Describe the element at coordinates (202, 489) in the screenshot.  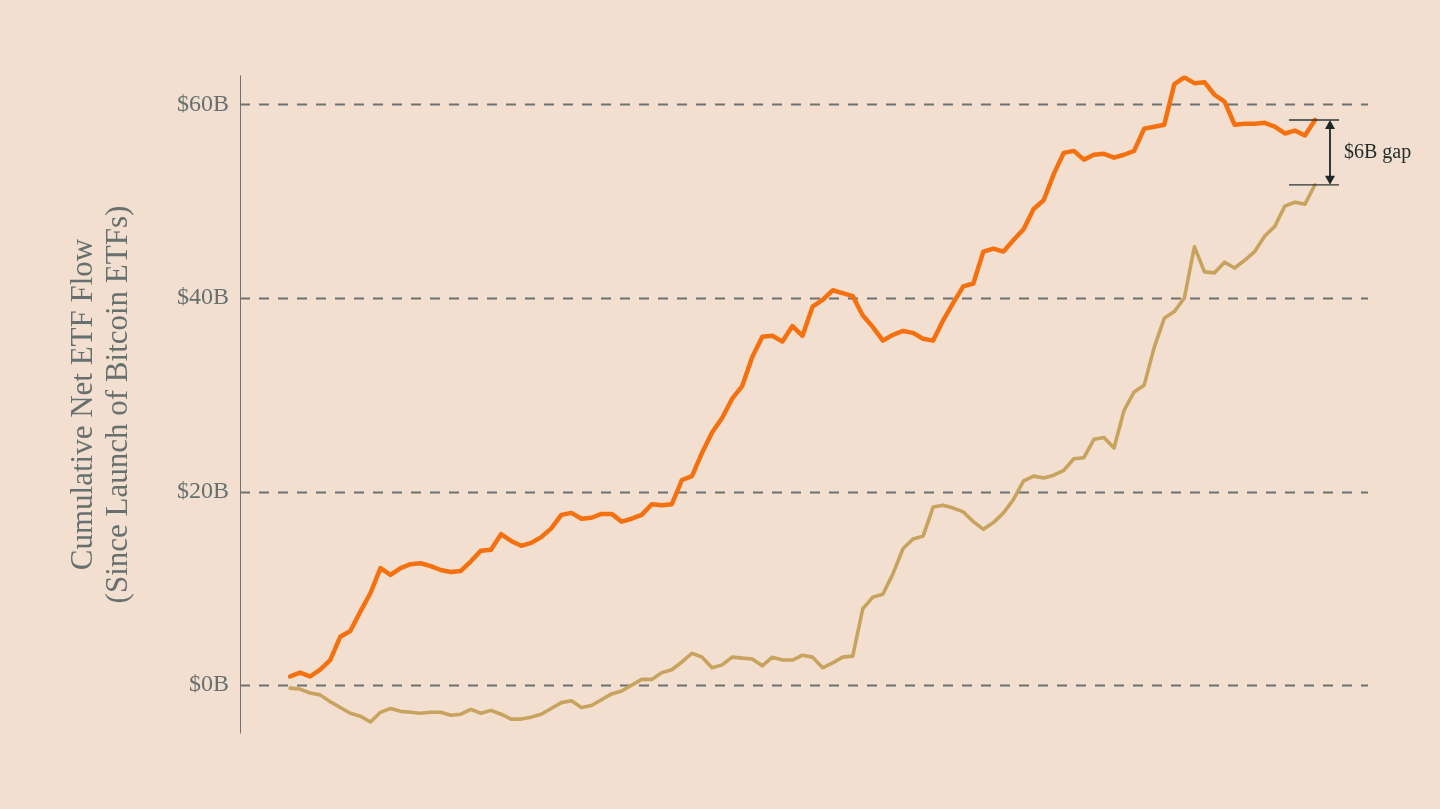
I see `y-tick-label: $20B` at that location.